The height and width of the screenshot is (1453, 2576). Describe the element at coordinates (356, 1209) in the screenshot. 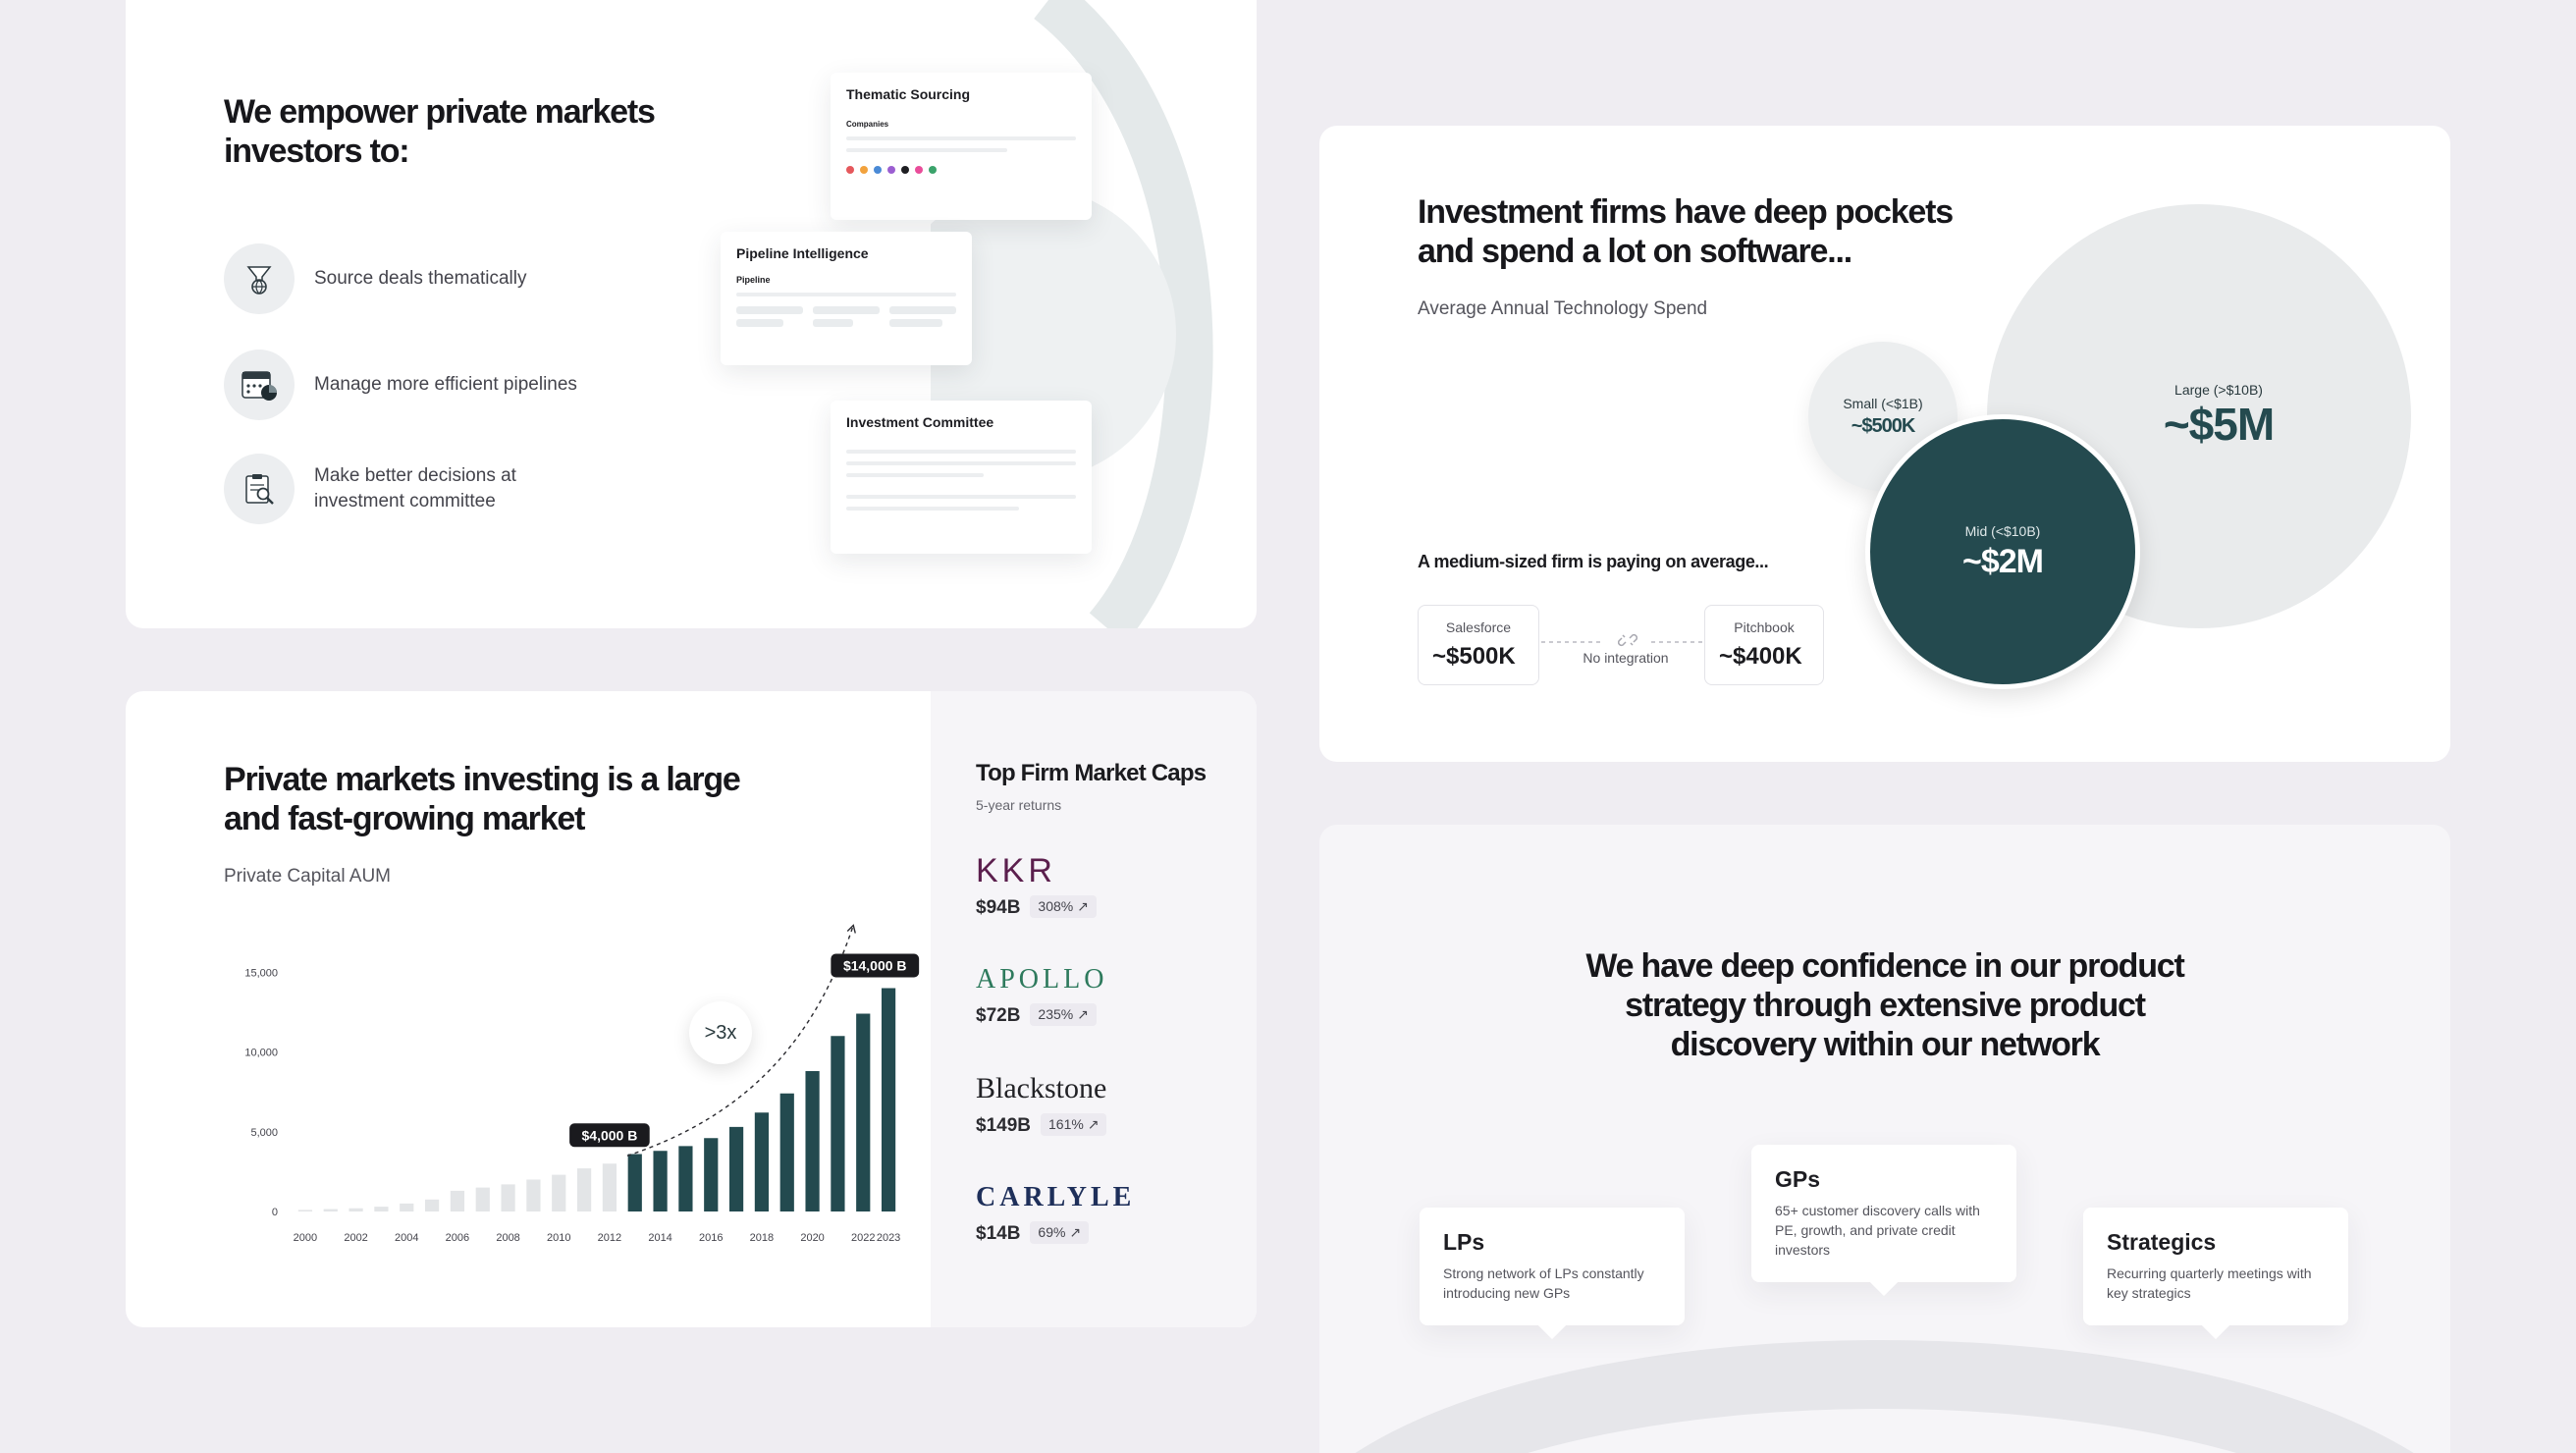

I see `bar-2002` at that location.